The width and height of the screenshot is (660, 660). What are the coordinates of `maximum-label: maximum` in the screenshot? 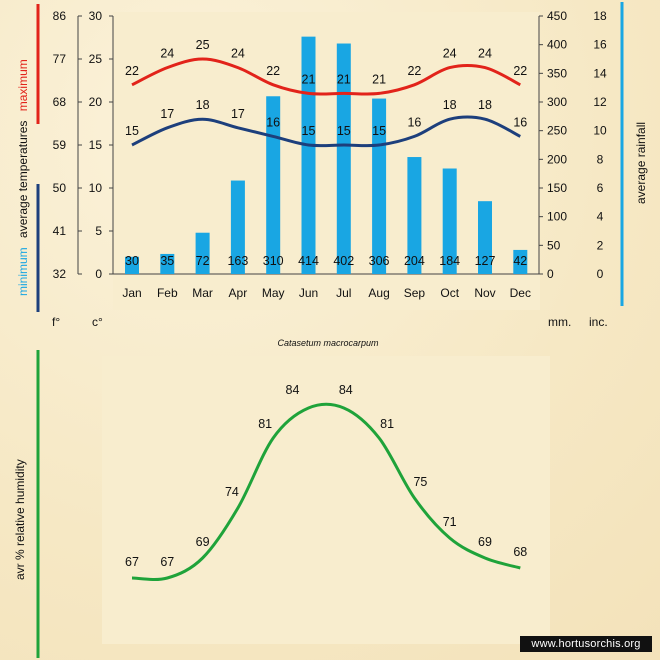 It's located at (23, 85).